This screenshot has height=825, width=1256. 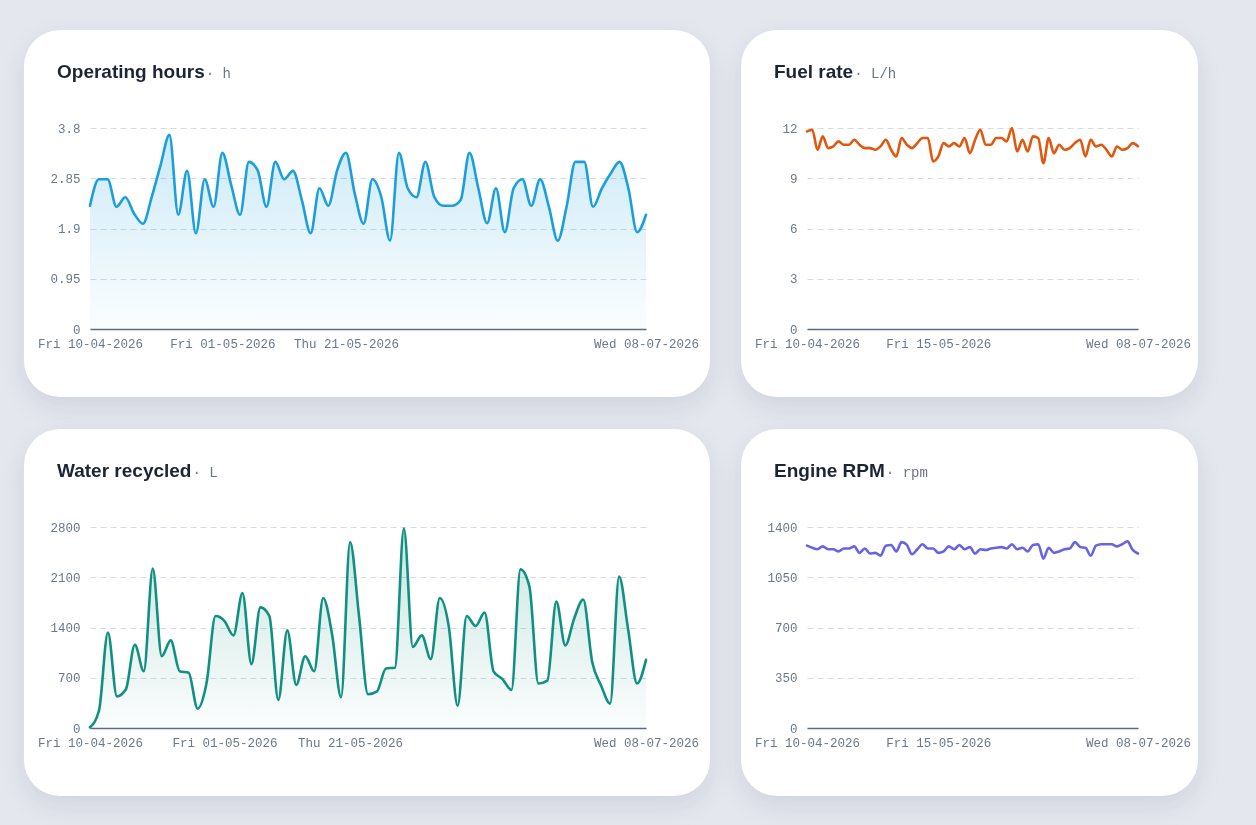 What do you see at coordinates (782, 578) in the screenshot?
I see `y-tick-label: 1050` at bounding box center [782, 578].